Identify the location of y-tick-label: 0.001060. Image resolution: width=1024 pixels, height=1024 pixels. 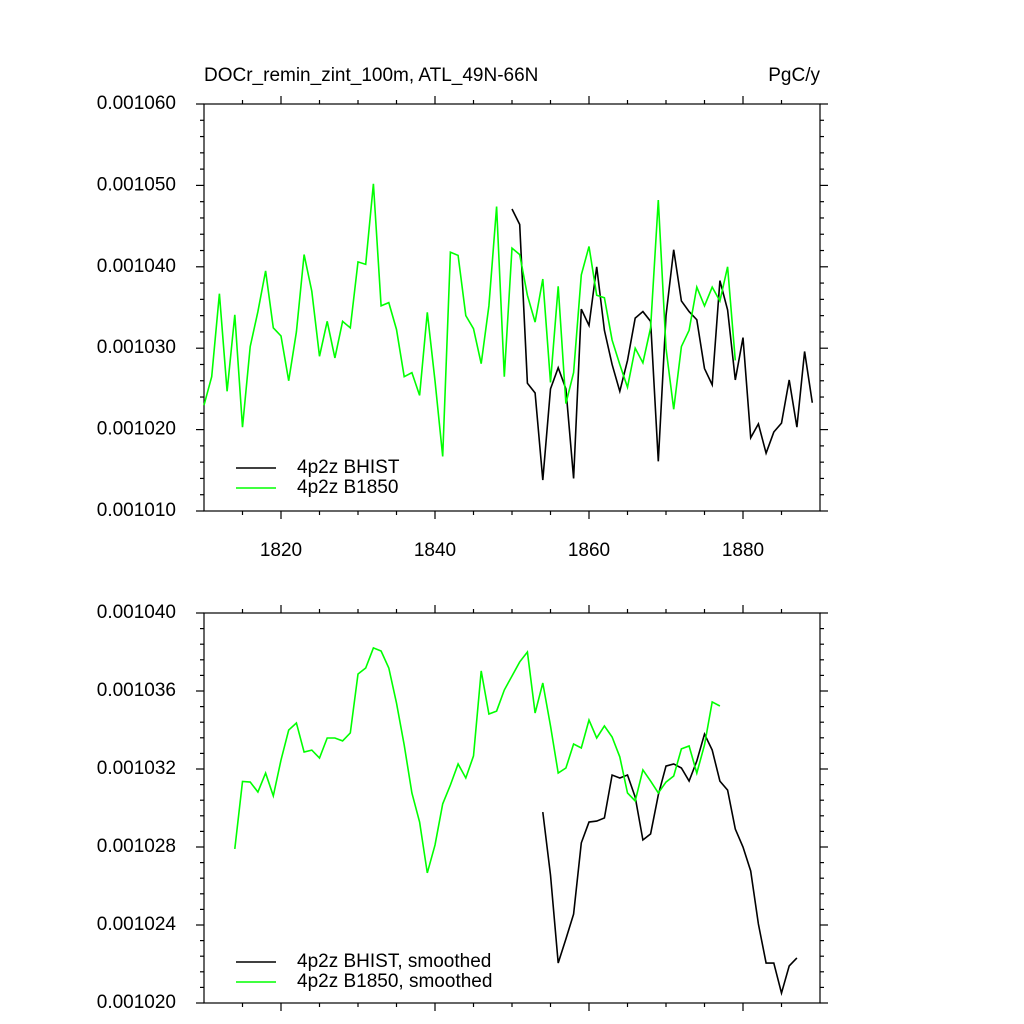
(136, 103).